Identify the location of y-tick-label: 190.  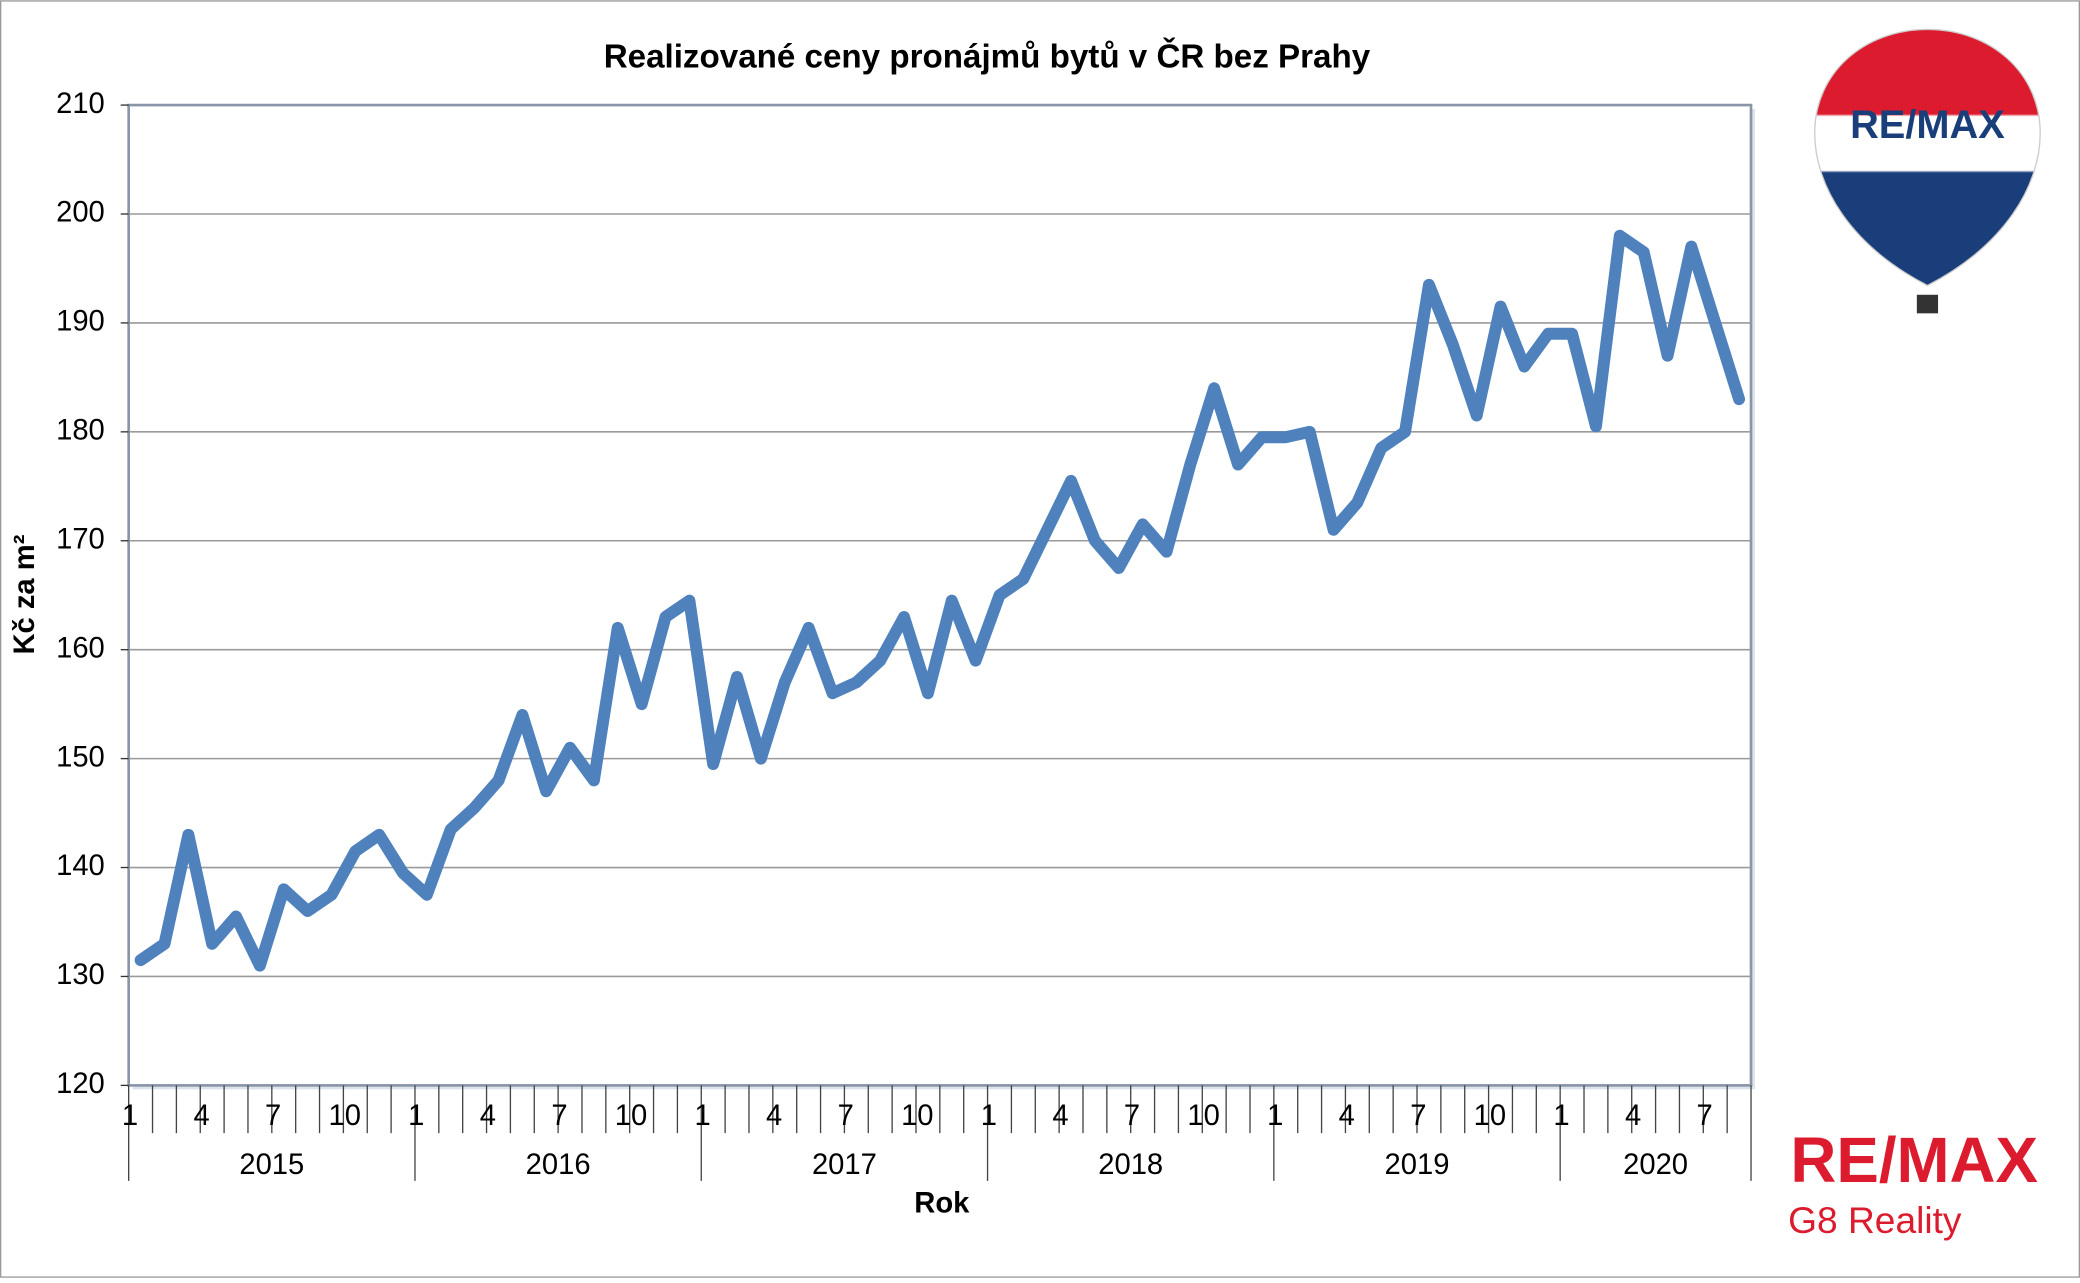
(80, 322).